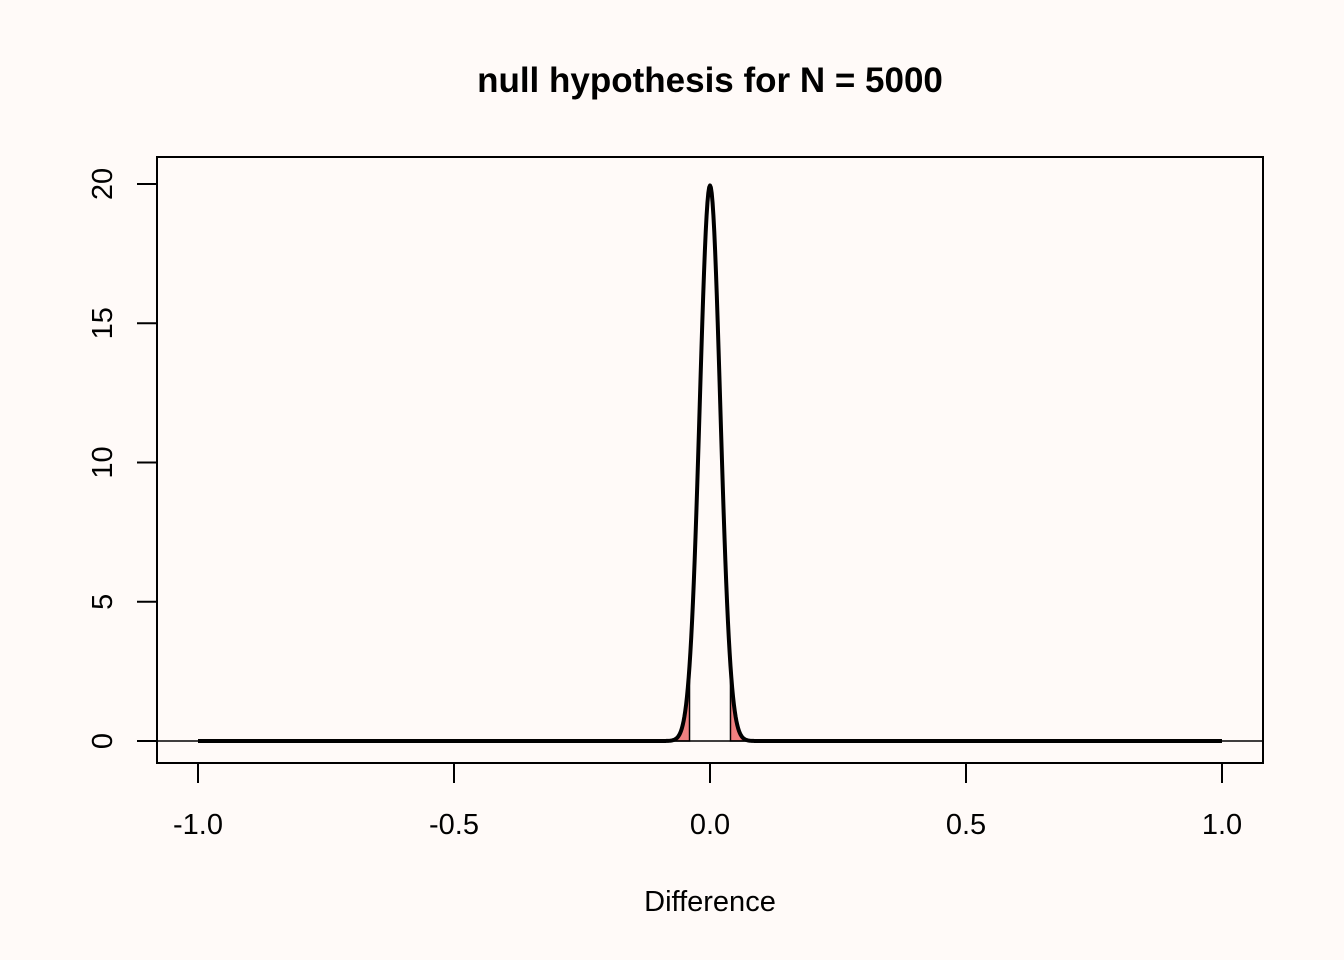 The height and width of the screenshot is (960, 1344). I want to click on x-axis-label: Difference, so click(710, 902).